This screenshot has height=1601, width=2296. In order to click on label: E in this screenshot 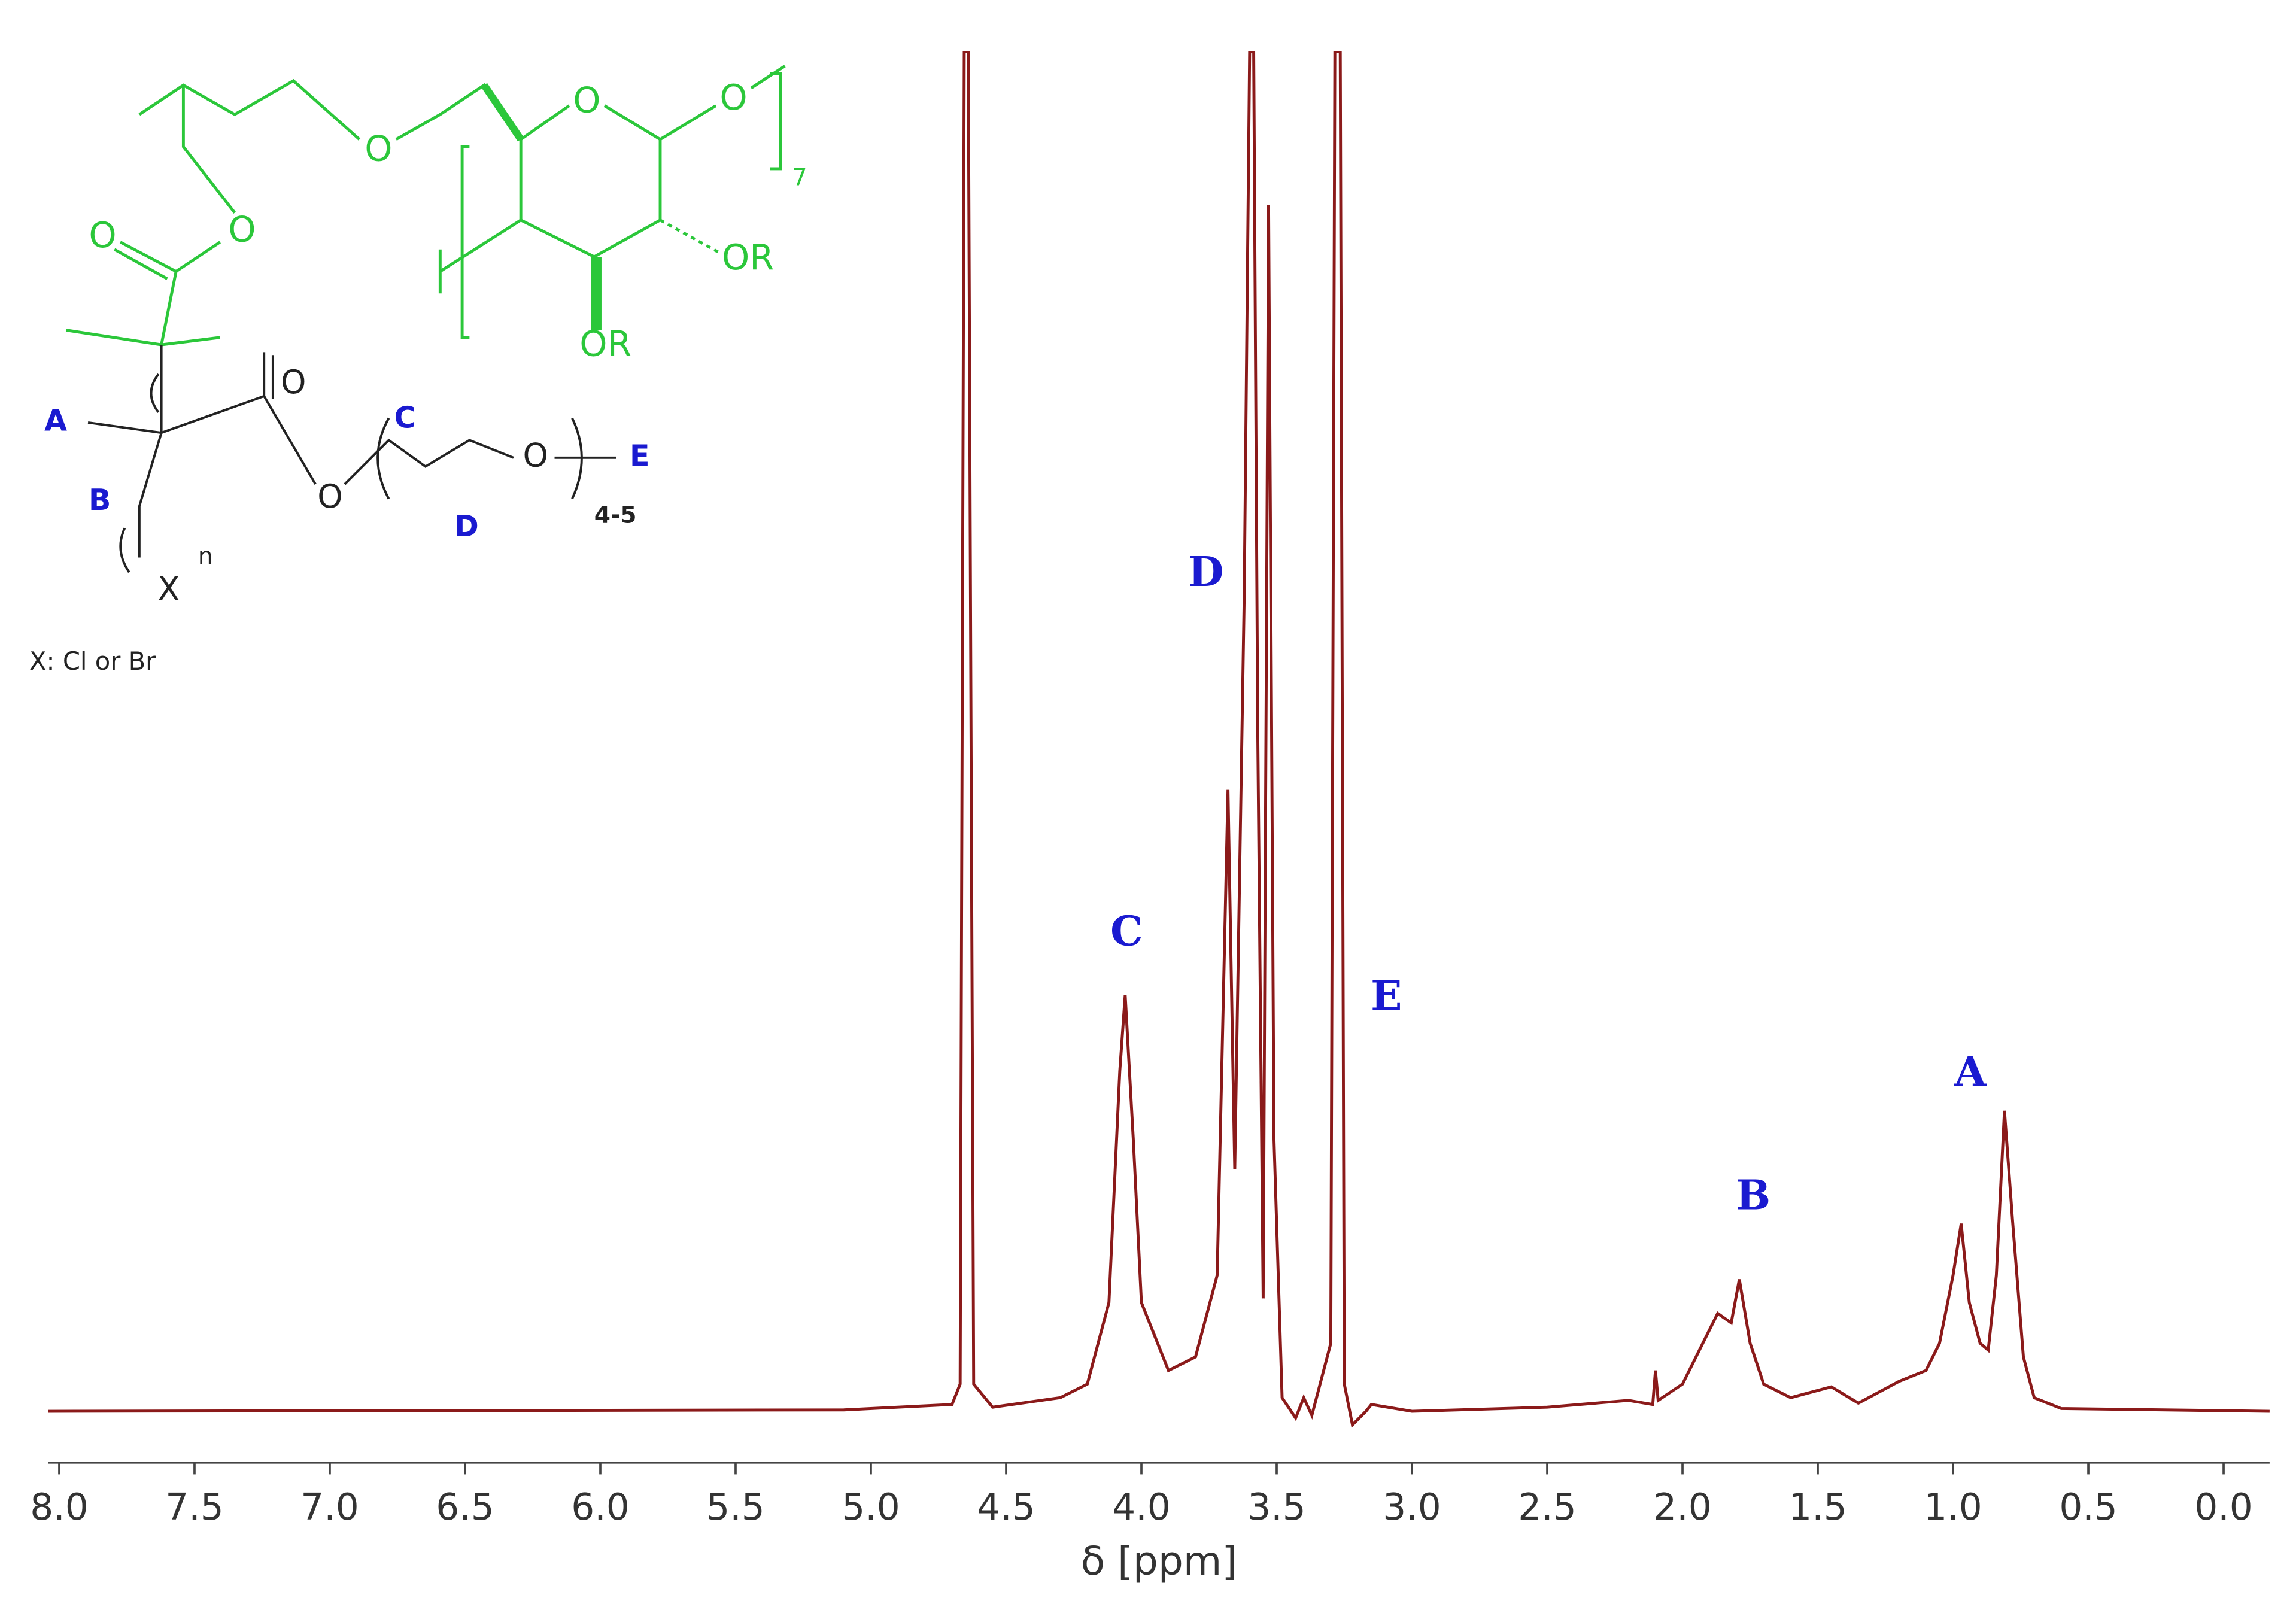, I will do `click(640, 455)`.